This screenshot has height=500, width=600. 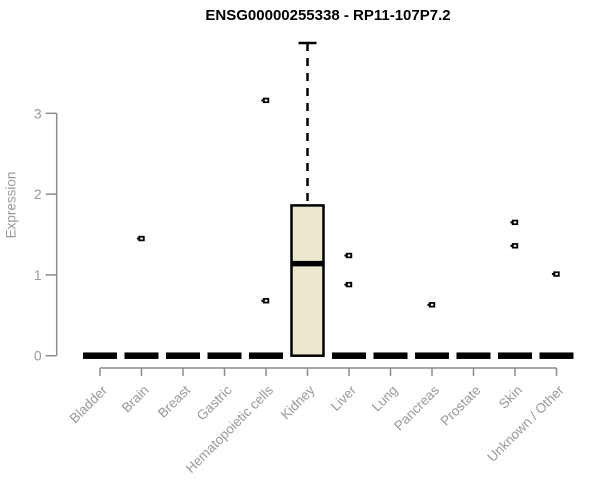 I want to click on x-tick-label: Unknown / Other, so click(x=525, y=423).